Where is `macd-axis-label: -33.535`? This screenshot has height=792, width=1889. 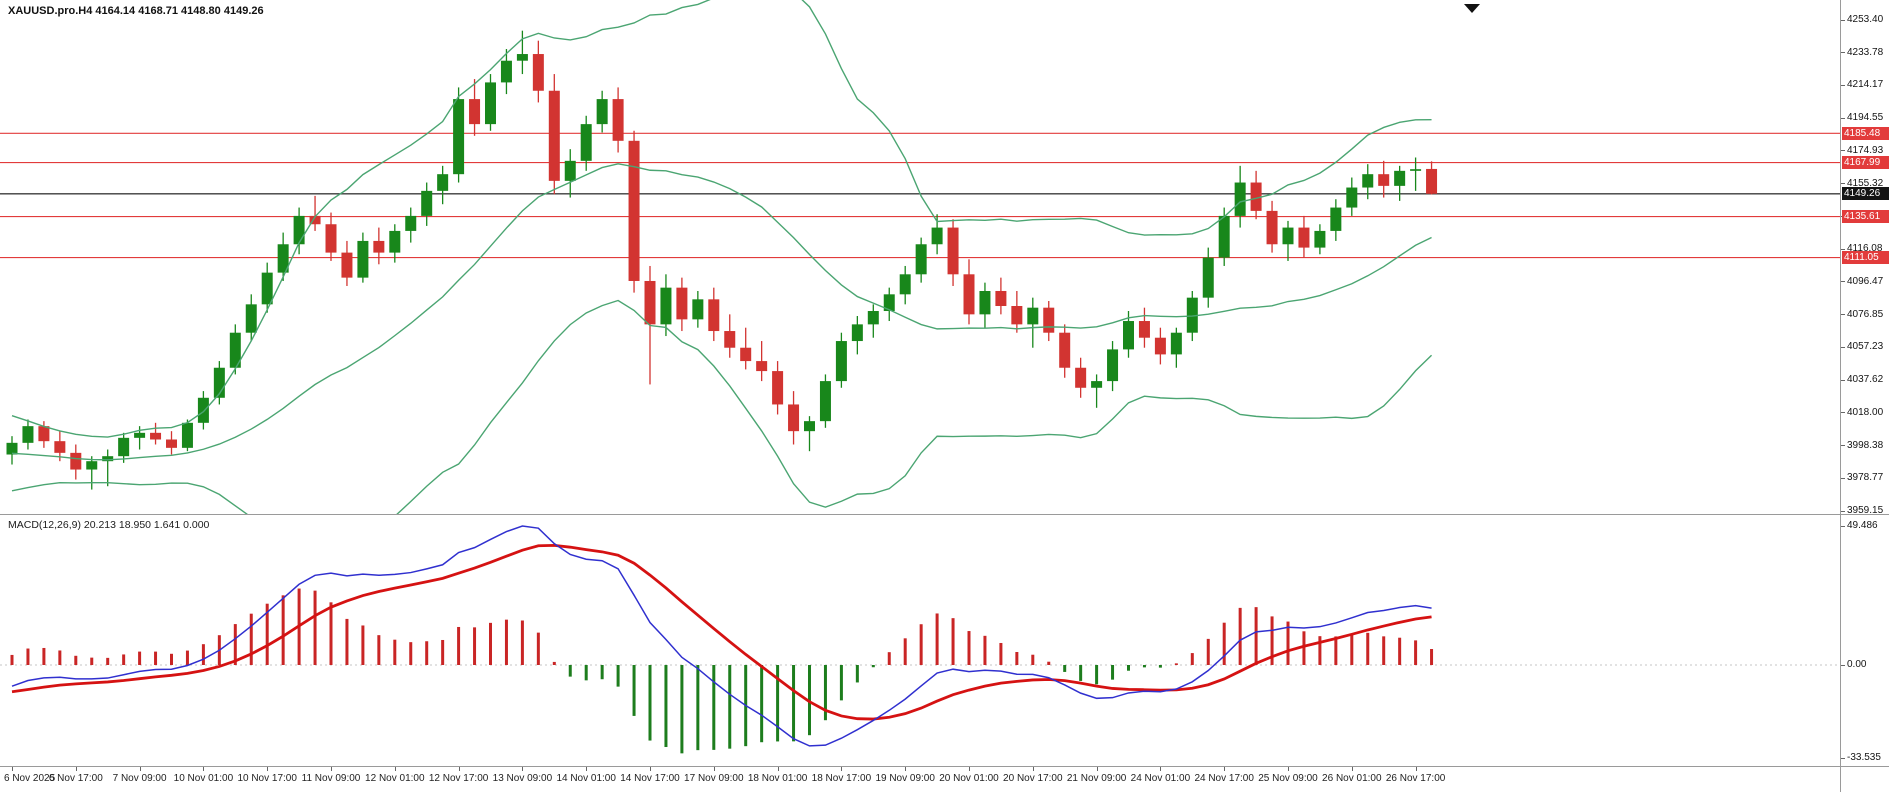
macd-axis-label: -33.535 is located at coordinates (1864, 757).